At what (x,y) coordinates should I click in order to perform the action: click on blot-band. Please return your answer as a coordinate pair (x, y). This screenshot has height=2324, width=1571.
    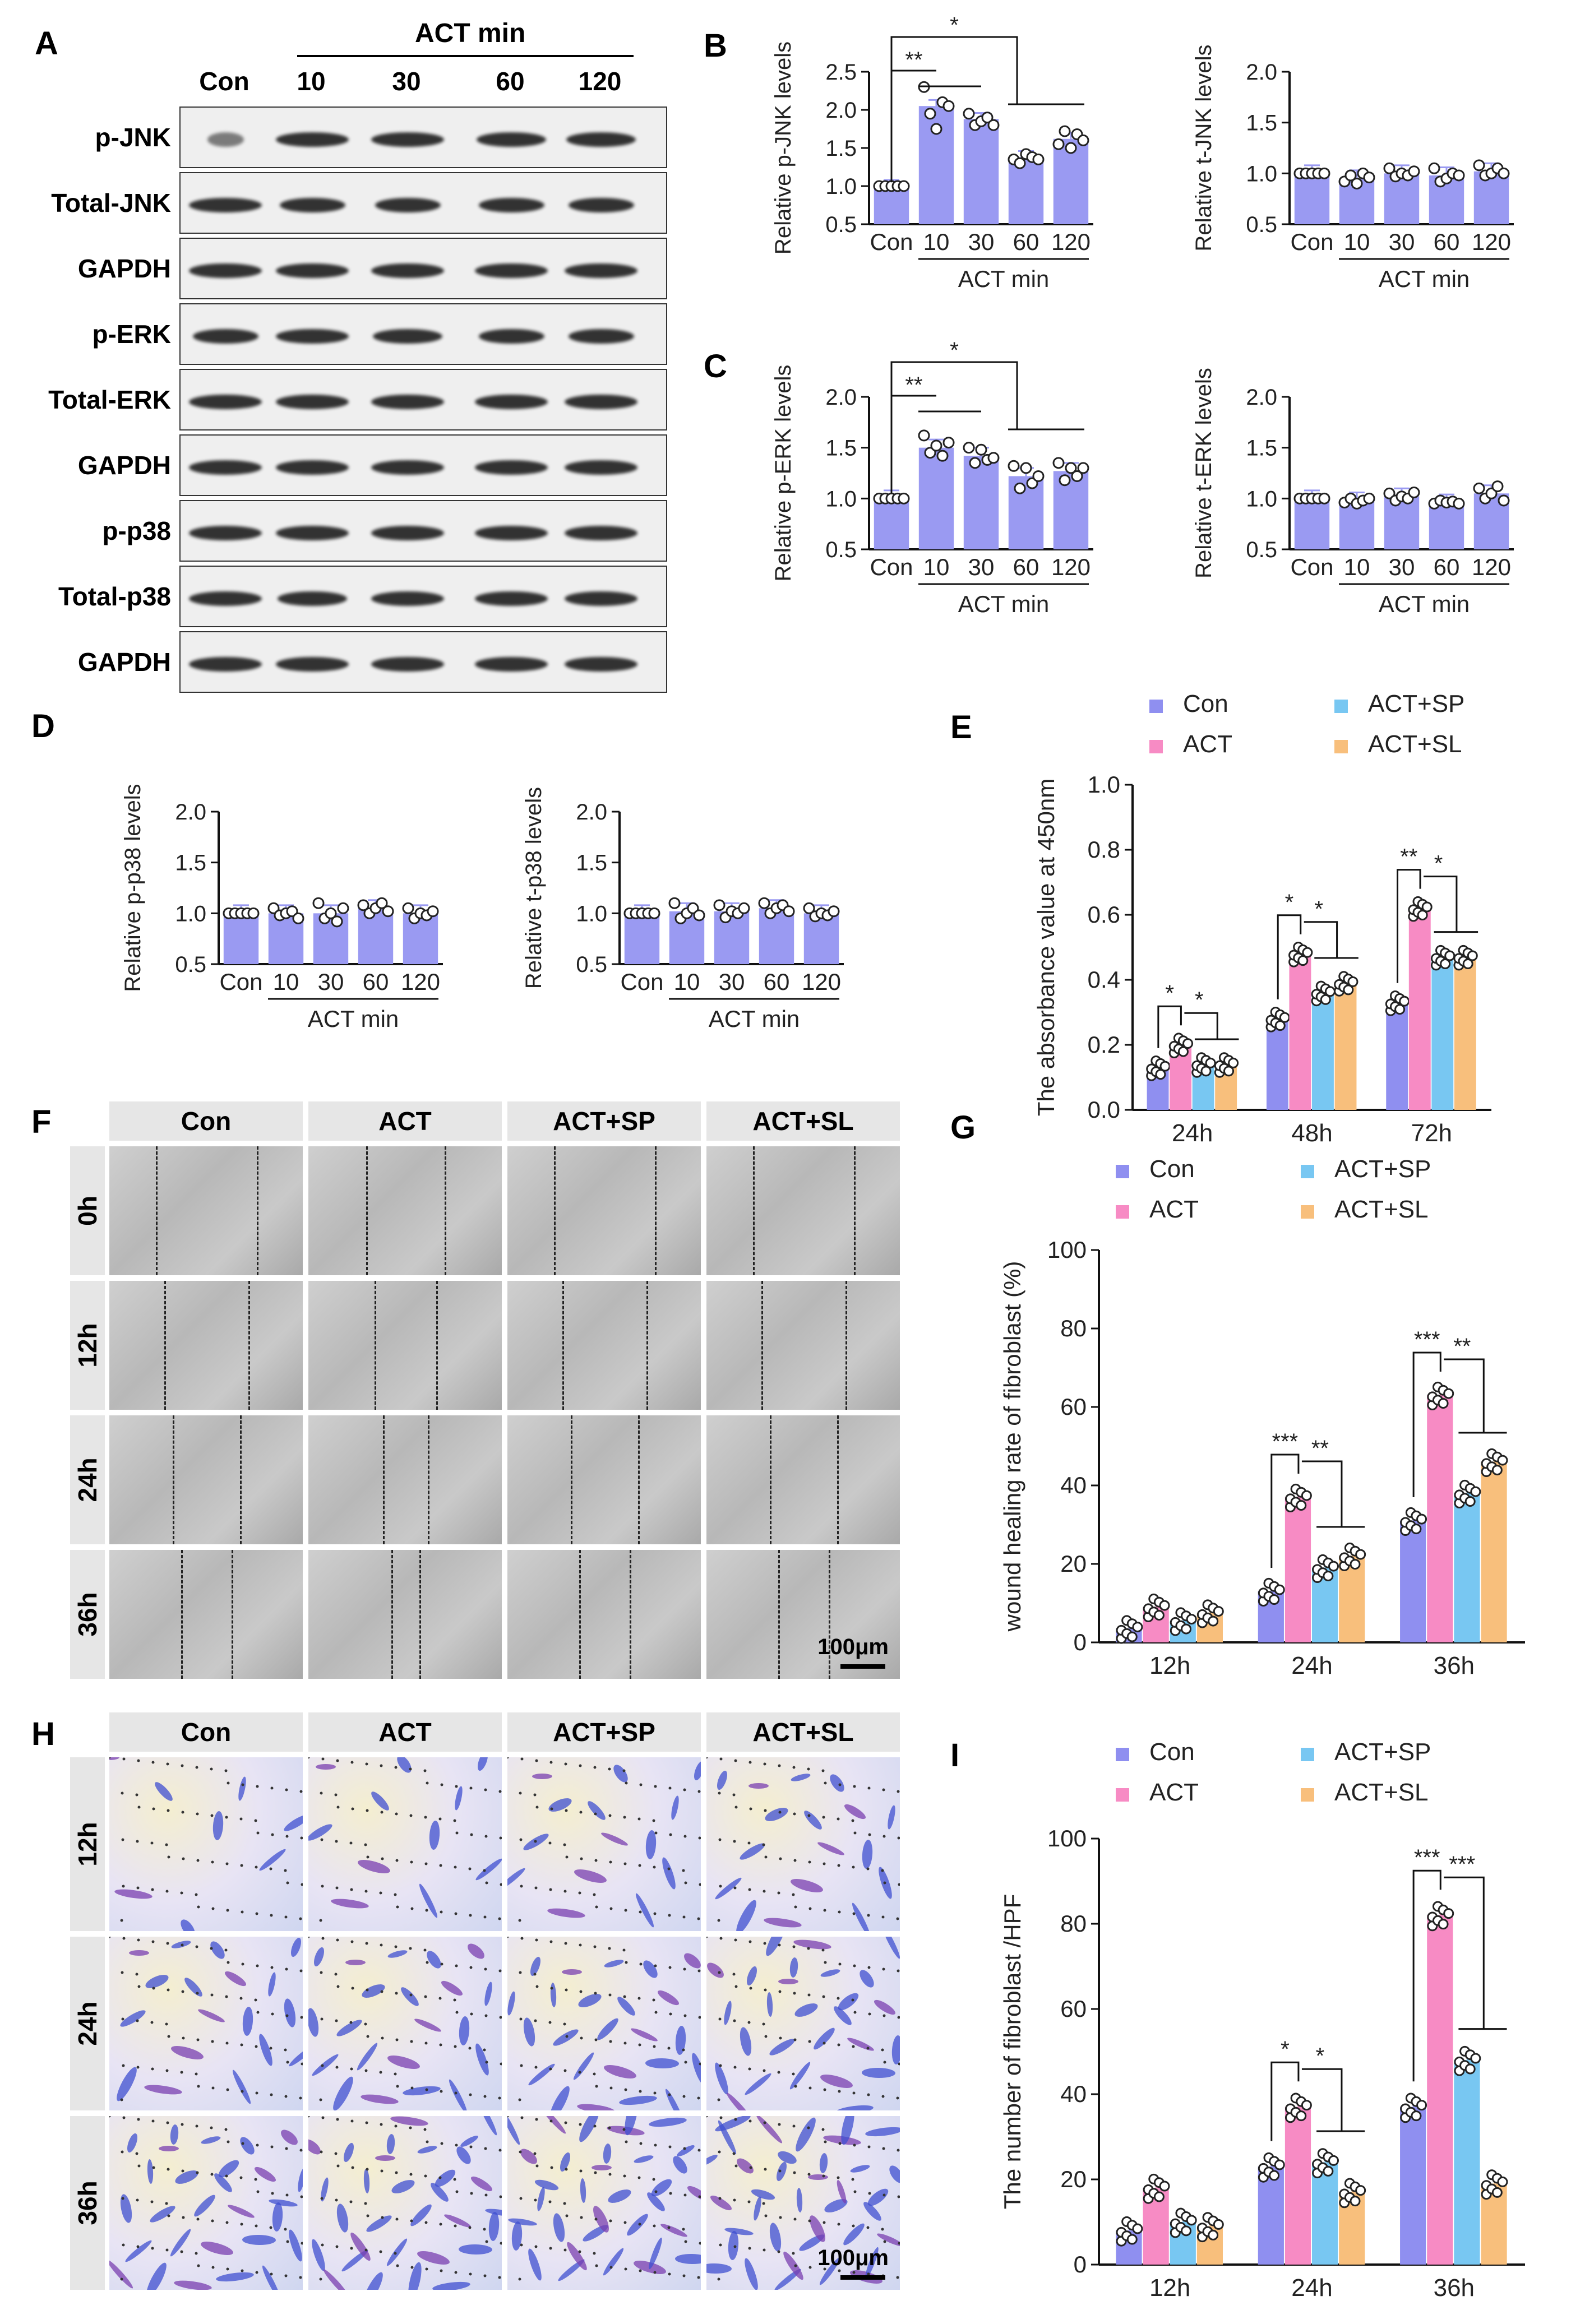
    Looking at the image, I should click on (312, 336).